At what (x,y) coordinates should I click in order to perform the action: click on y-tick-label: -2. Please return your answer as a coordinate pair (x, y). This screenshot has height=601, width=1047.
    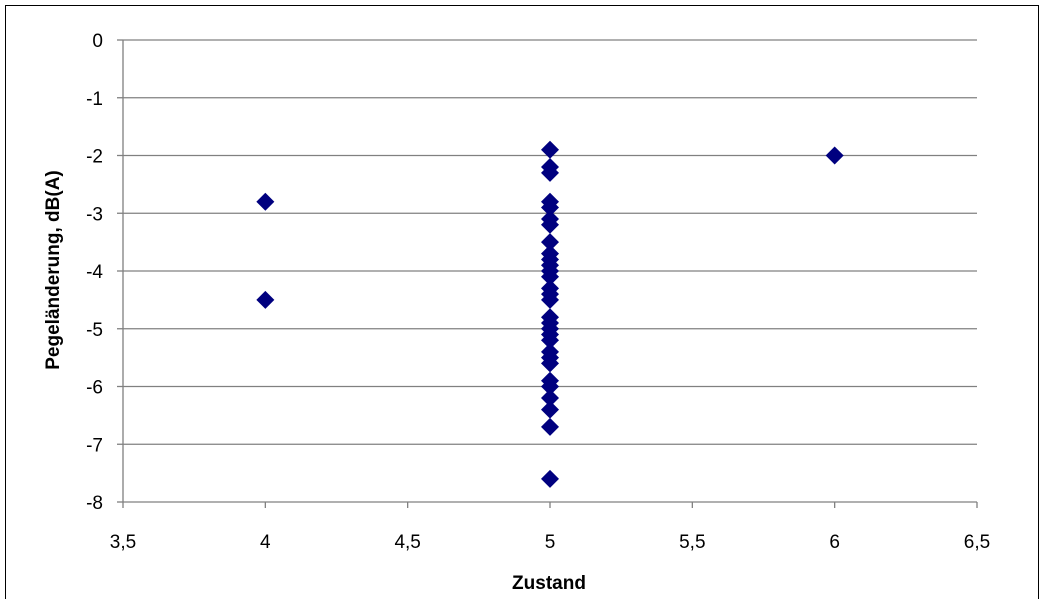
    Looking at the image, I should click on (94, 157).